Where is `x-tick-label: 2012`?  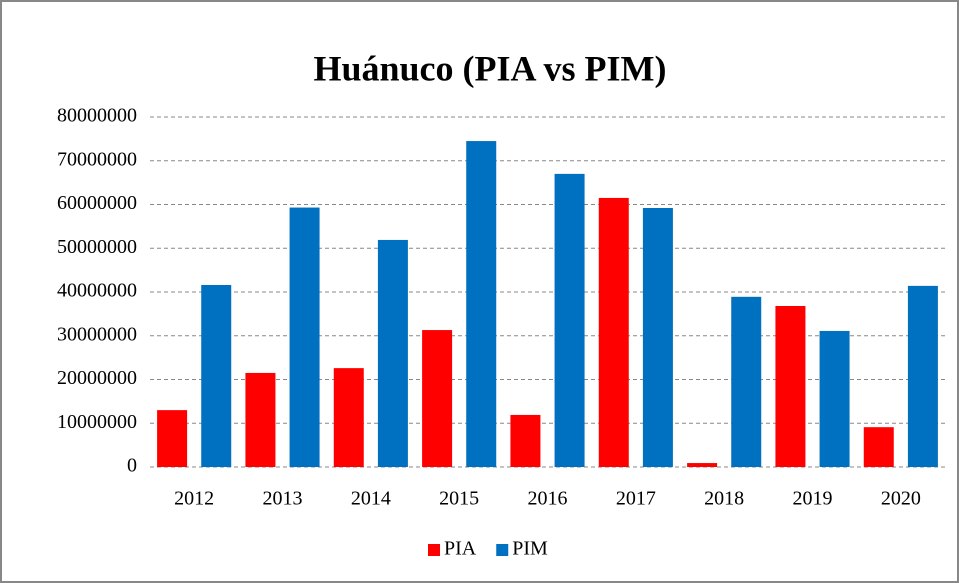
x-tick-label: 2012 is located at coordinates (194, 499).